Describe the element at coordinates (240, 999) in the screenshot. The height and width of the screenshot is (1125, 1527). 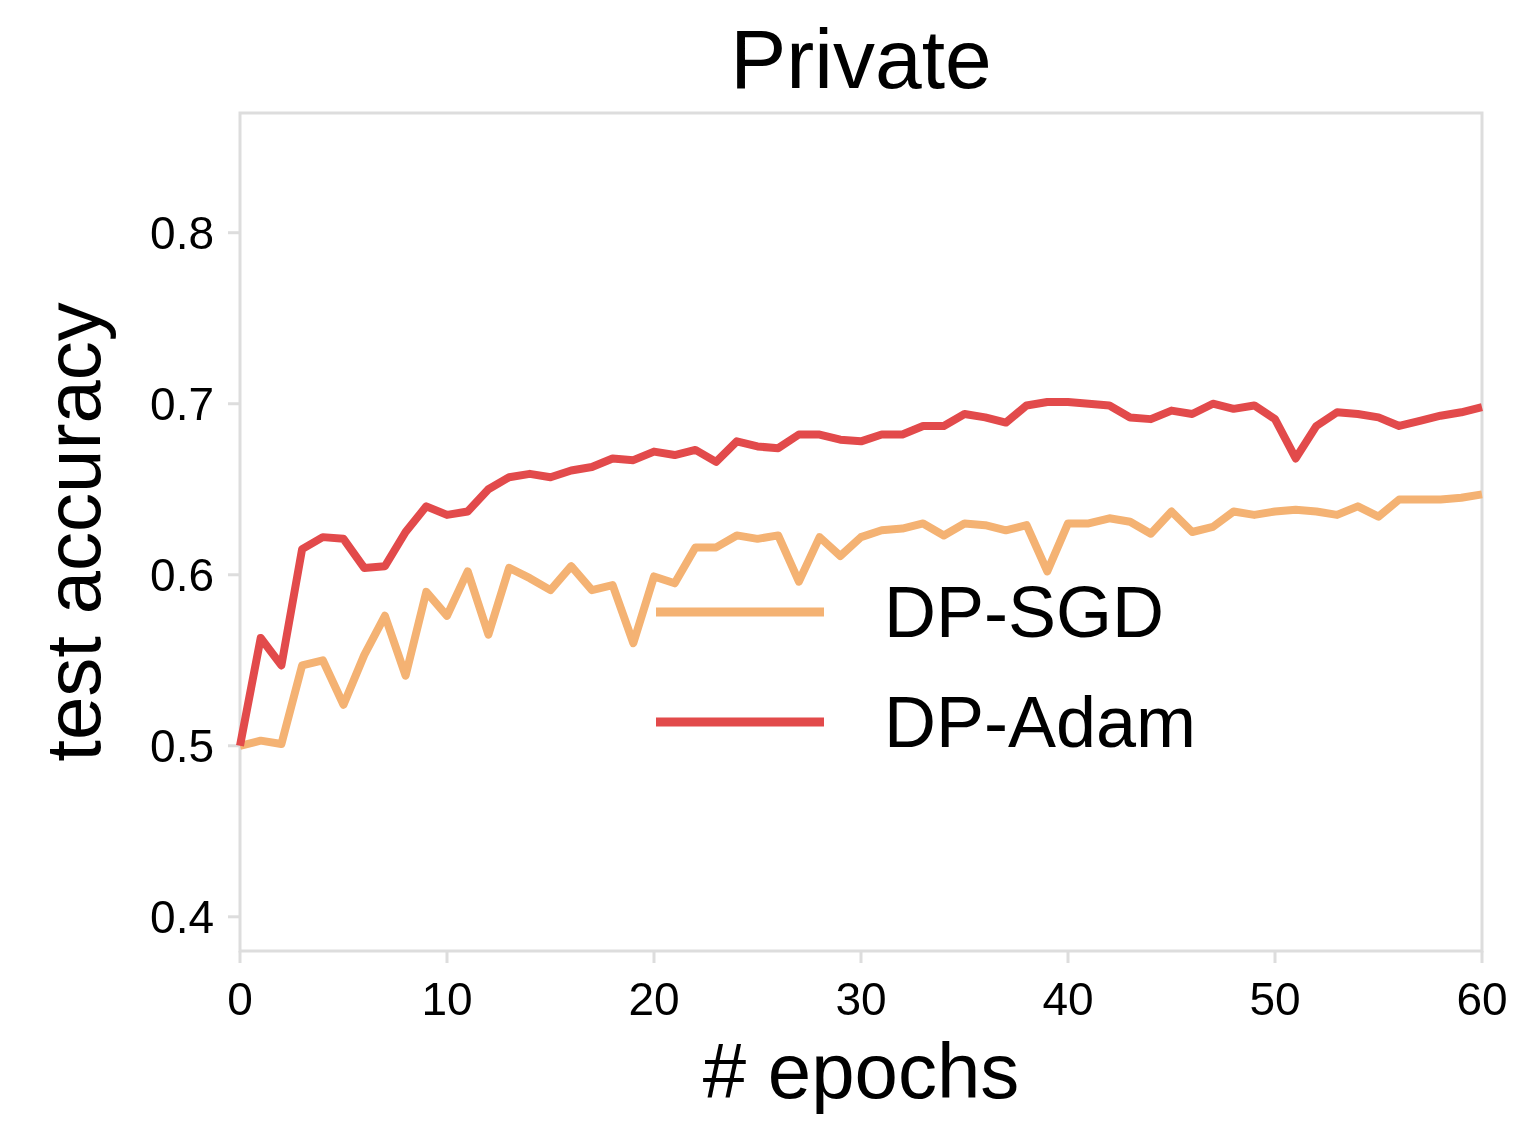
I see `x-tick-label: 0` at that location.